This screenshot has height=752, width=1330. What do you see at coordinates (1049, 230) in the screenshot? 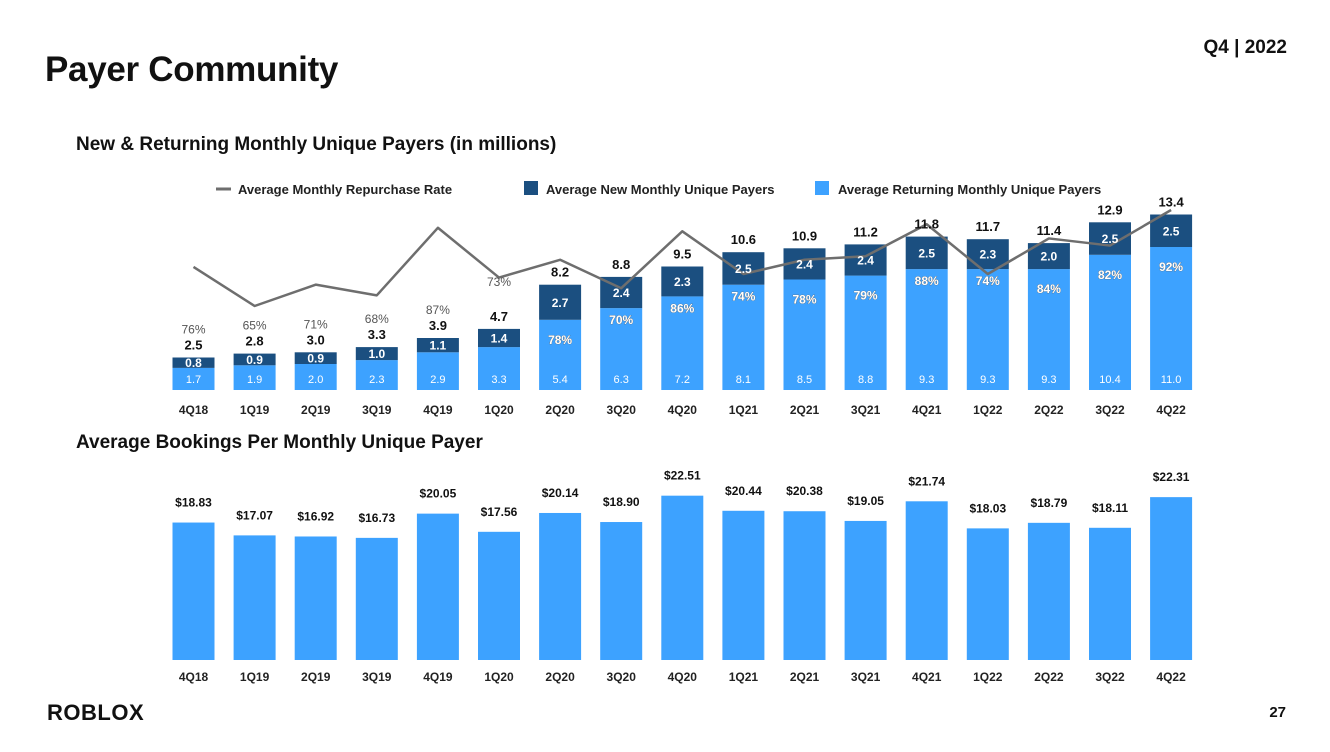
I see `total-value-label: 11.4` at bounding box center [1049, 230].